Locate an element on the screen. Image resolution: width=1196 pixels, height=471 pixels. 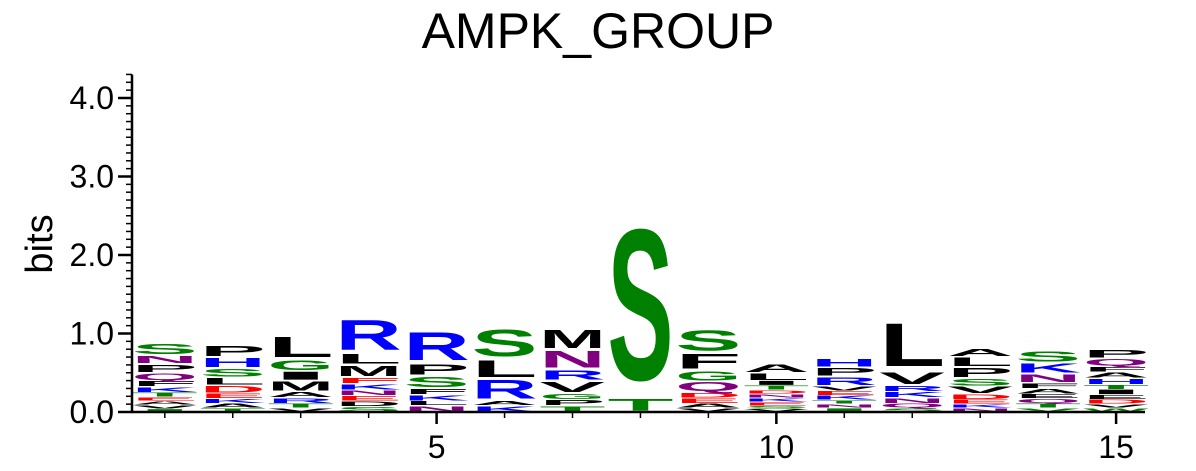
stack-position-9: VAEDQGFS is located at coordinates (708, 368).